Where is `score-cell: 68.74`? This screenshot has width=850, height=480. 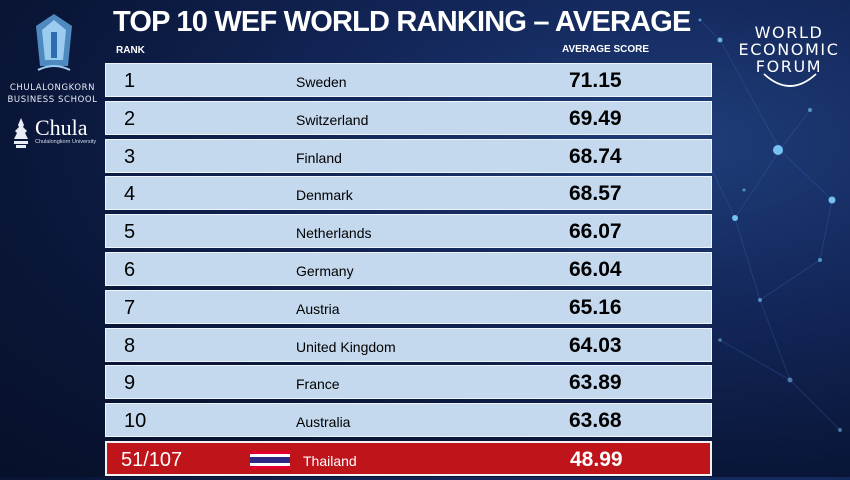
score-cell: 68.74 is located at coordinates (595, 156).